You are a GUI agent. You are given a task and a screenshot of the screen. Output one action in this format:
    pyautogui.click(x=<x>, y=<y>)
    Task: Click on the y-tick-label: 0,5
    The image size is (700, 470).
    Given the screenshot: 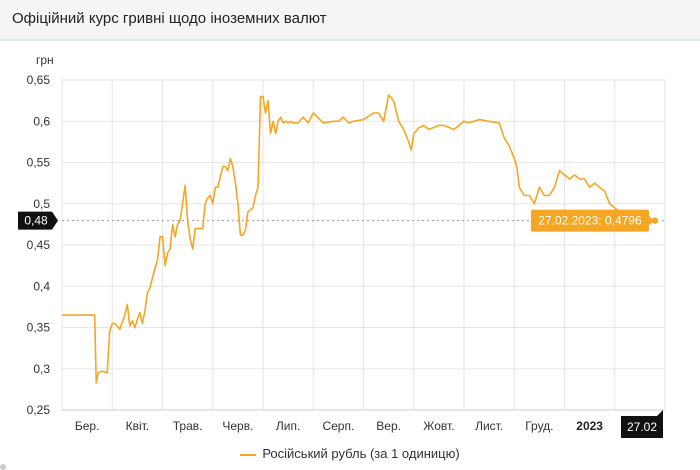 What is the action you would take?
    pyautogui.click(x=41, y=204)
    